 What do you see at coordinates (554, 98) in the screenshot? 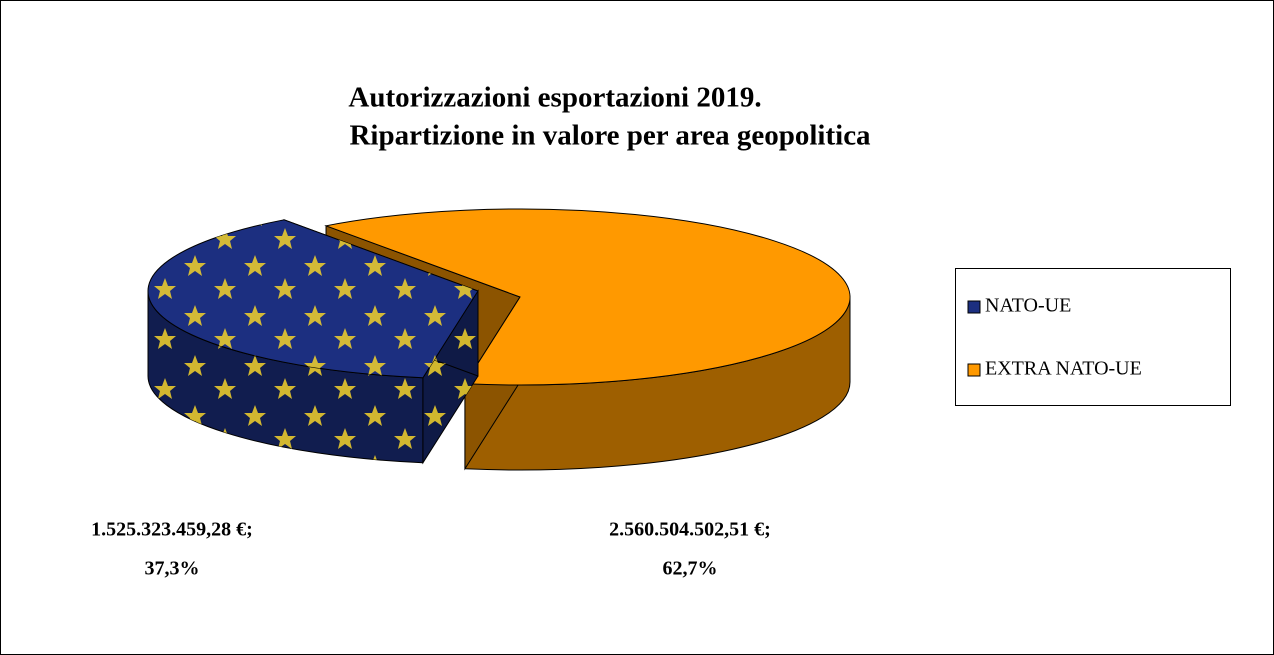
I see `chart-title: Autorizzazioni esportazioni 2019.` at bounding box center [554, 98].